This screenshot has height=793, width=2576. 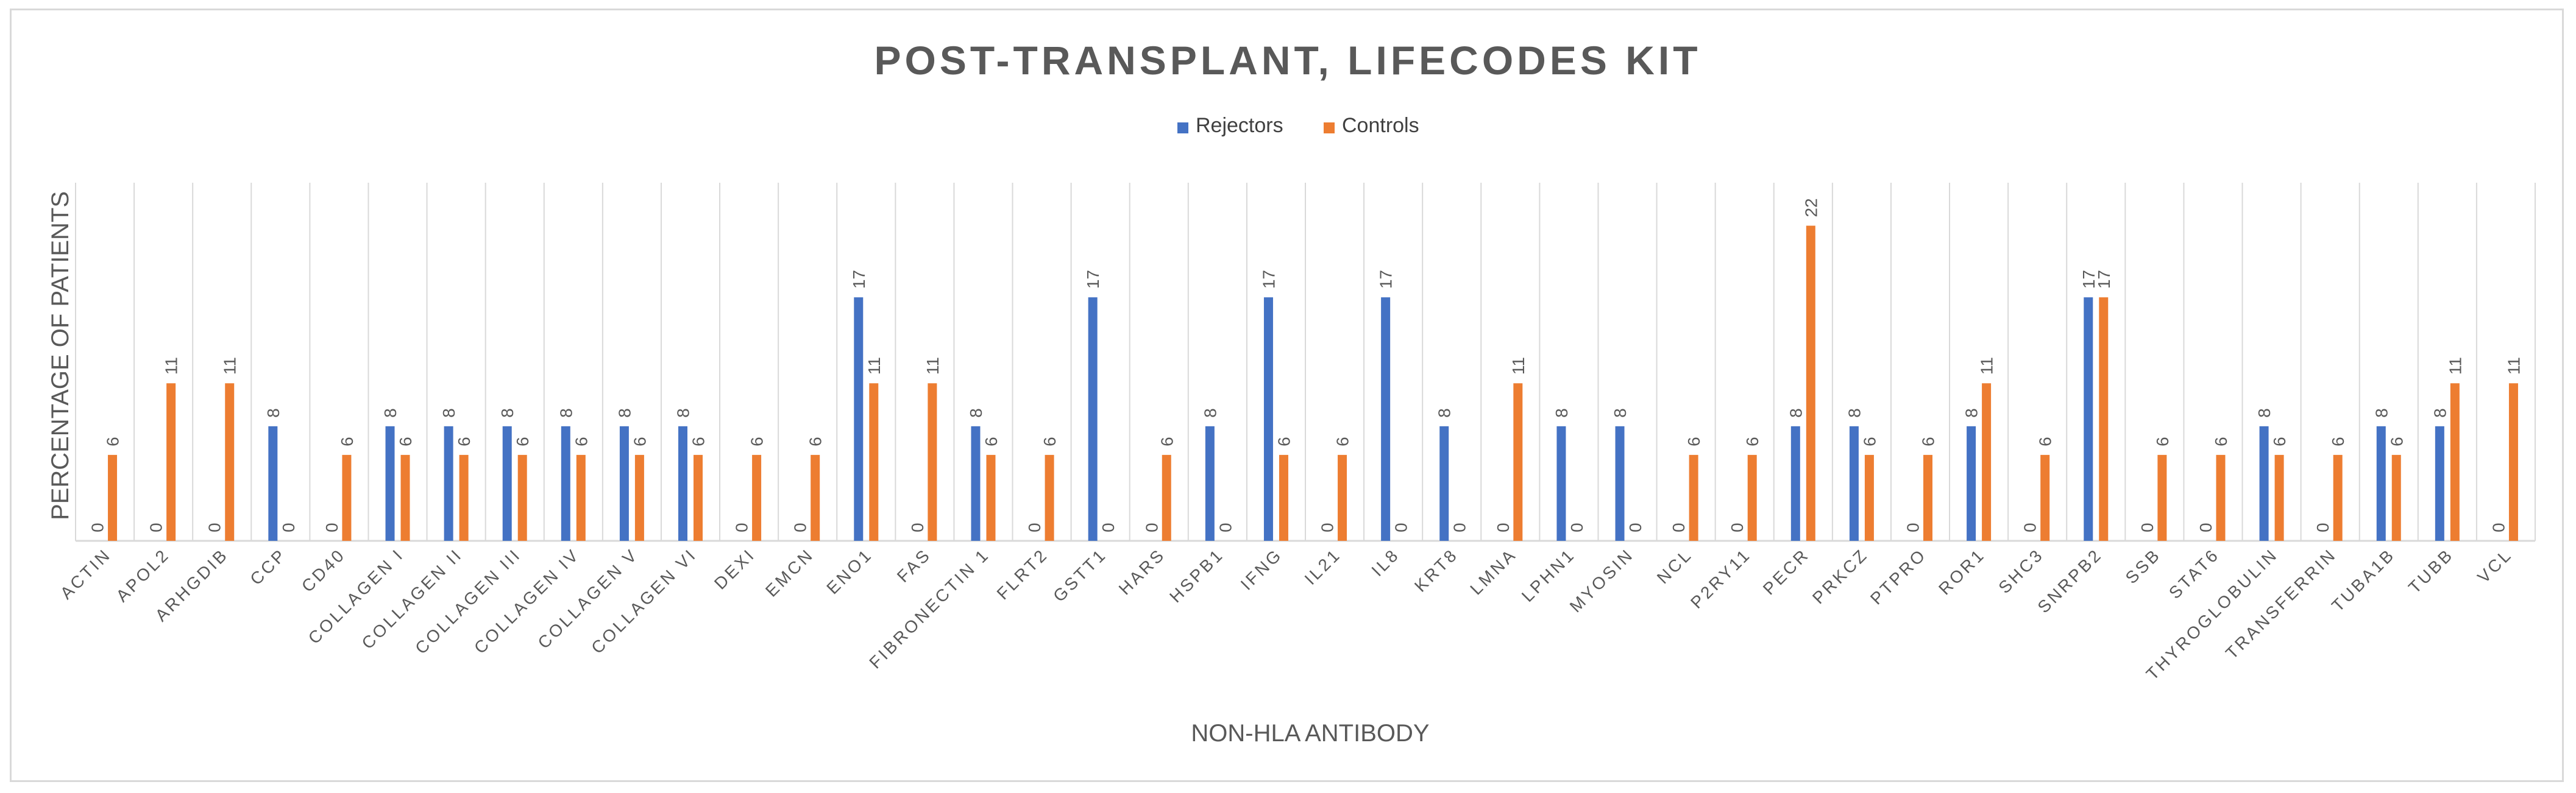 I want to click on x-tick-label: PECR, so click(x=1786, y=571).